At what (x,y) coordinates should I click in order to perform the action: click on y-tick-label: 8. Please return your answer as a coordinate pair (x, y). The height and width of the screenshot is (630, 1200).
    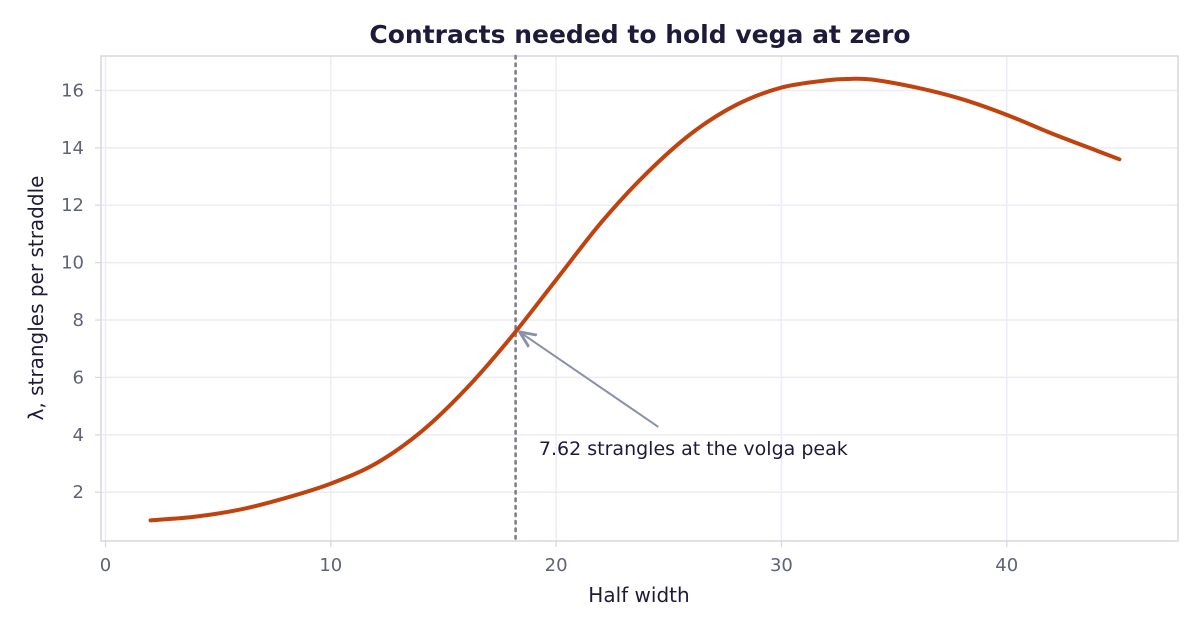
    Looking at the image, I should click on (78, 320).